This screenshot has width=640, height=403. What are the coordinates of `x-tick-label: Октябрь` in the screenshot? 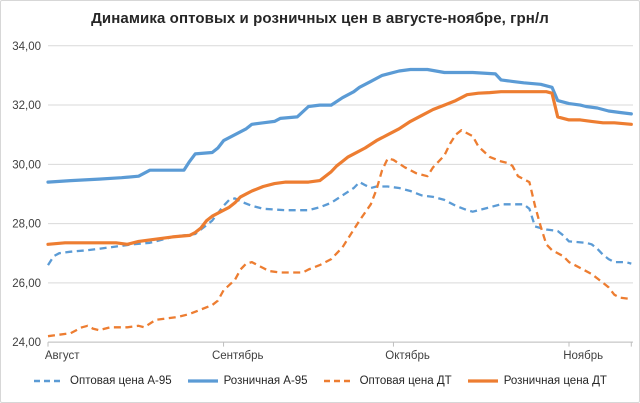 It's located at (407, 356).